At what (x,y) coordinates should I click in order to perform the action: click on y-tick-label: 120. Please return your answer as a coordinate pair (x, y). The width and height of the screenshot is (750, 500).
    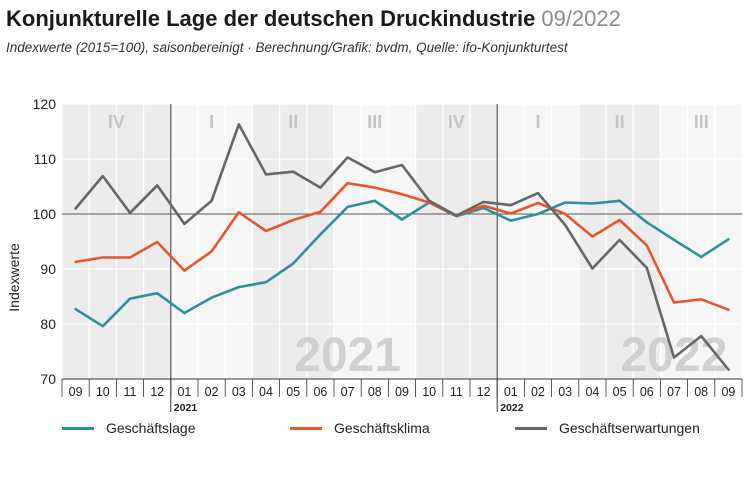
    Looking at the image, I should click on (45, 104).